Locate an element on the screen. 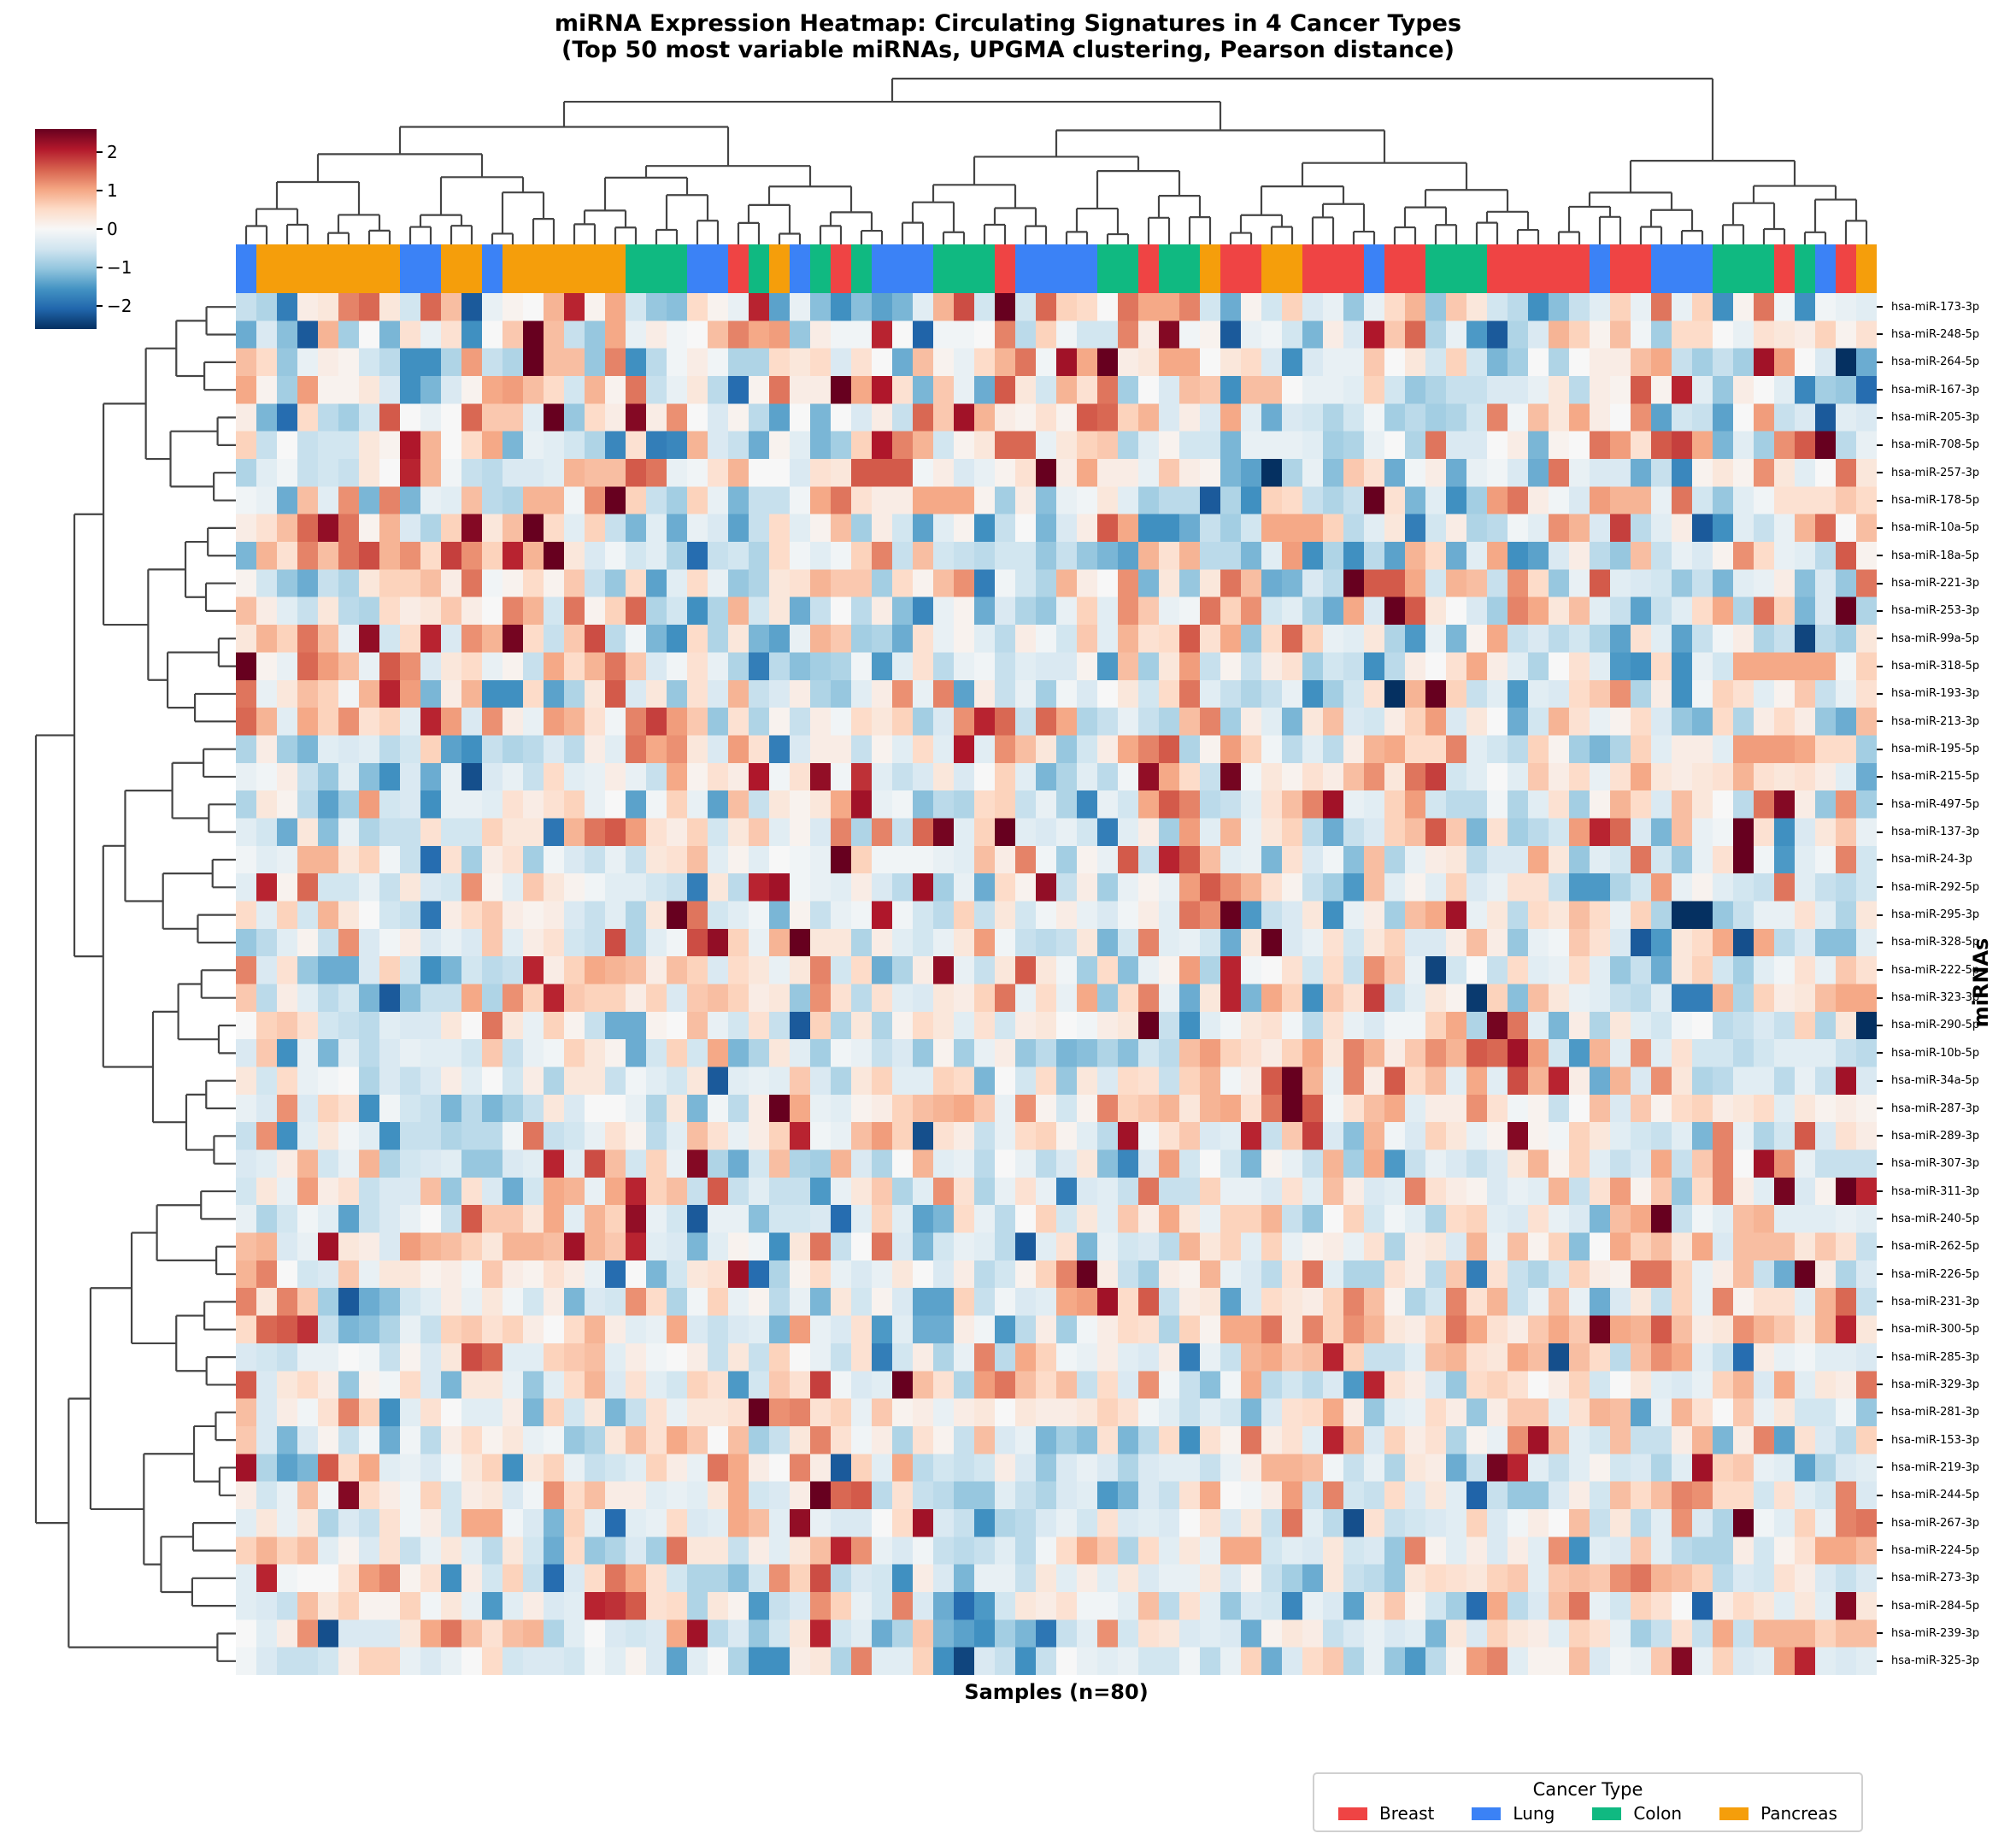 The image size is (2016, 1845). colorbar-tick-label: 2 is located at coordinates (112, 152).